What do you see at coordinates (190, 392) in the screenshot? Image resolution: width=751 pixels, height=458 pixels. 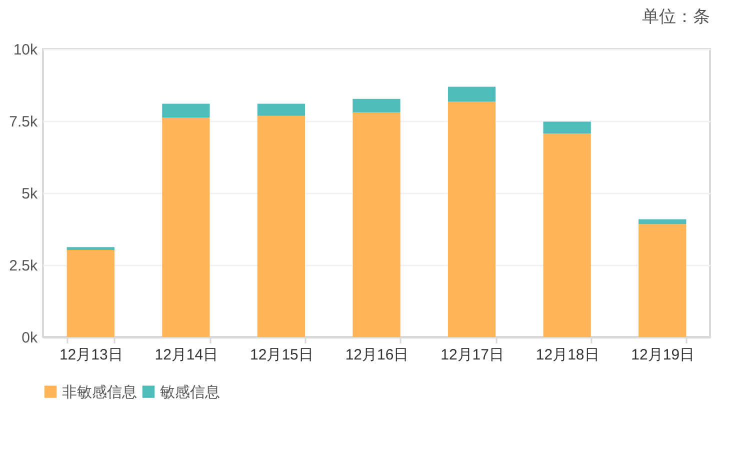 I see `legend-label: 敏感信息` at bounding box center [190, 392].